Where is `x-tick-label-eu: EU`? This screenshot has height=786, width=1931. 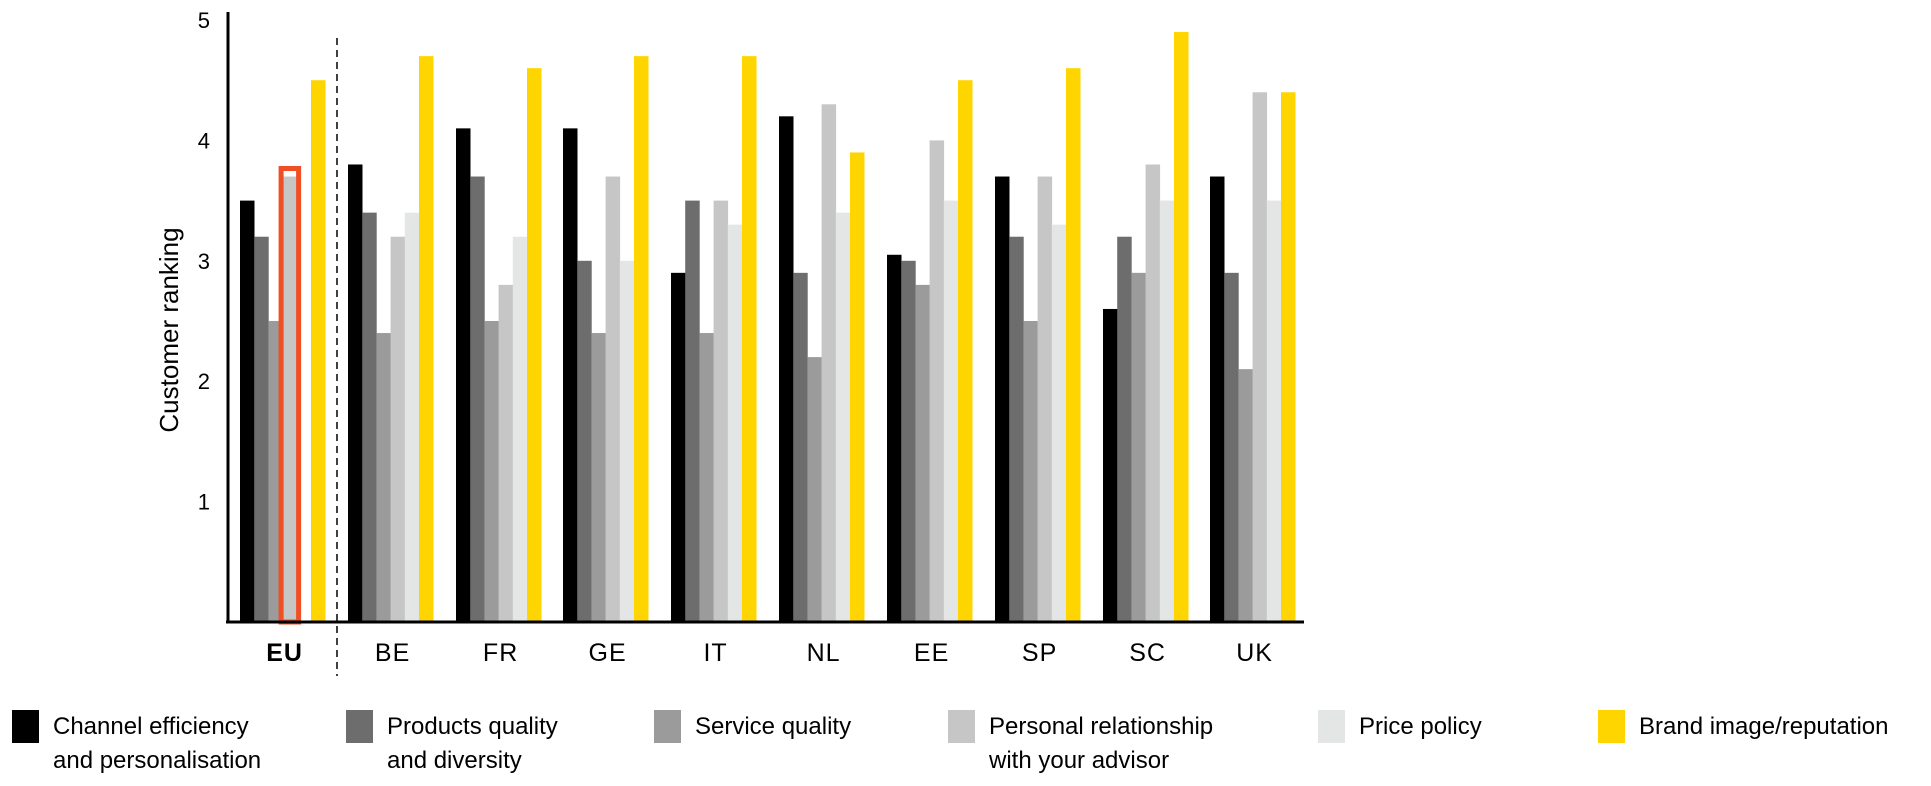 x-tick-label-eu: EU is located at coordinates (284, 653).